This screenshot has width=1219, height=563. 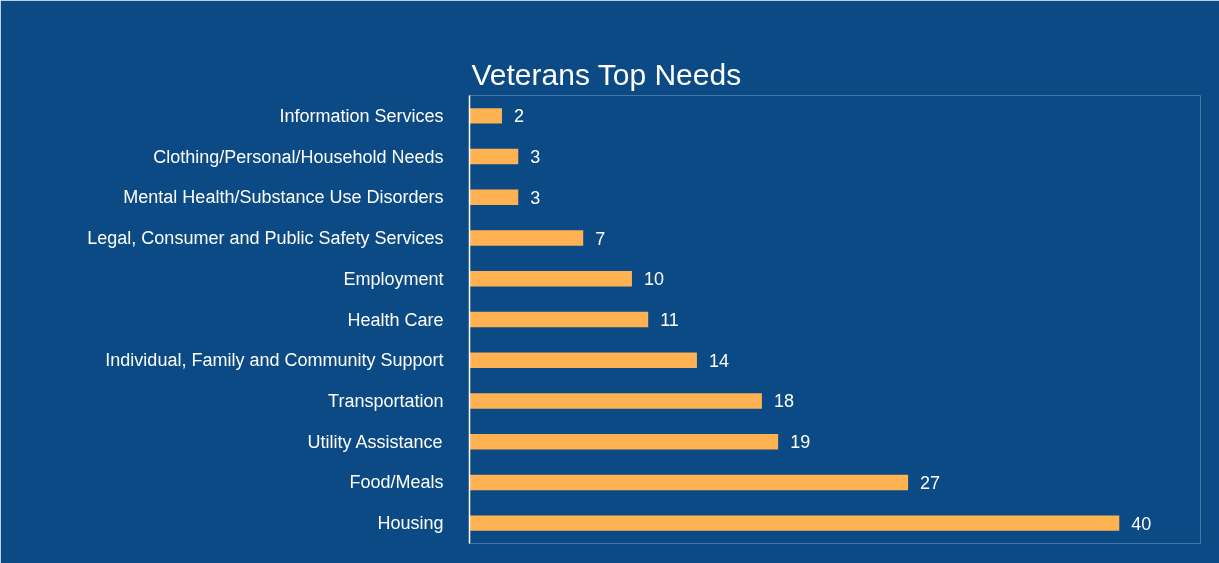 I want to click on y-tick-label: Information Services, so click(x=361, y=115).